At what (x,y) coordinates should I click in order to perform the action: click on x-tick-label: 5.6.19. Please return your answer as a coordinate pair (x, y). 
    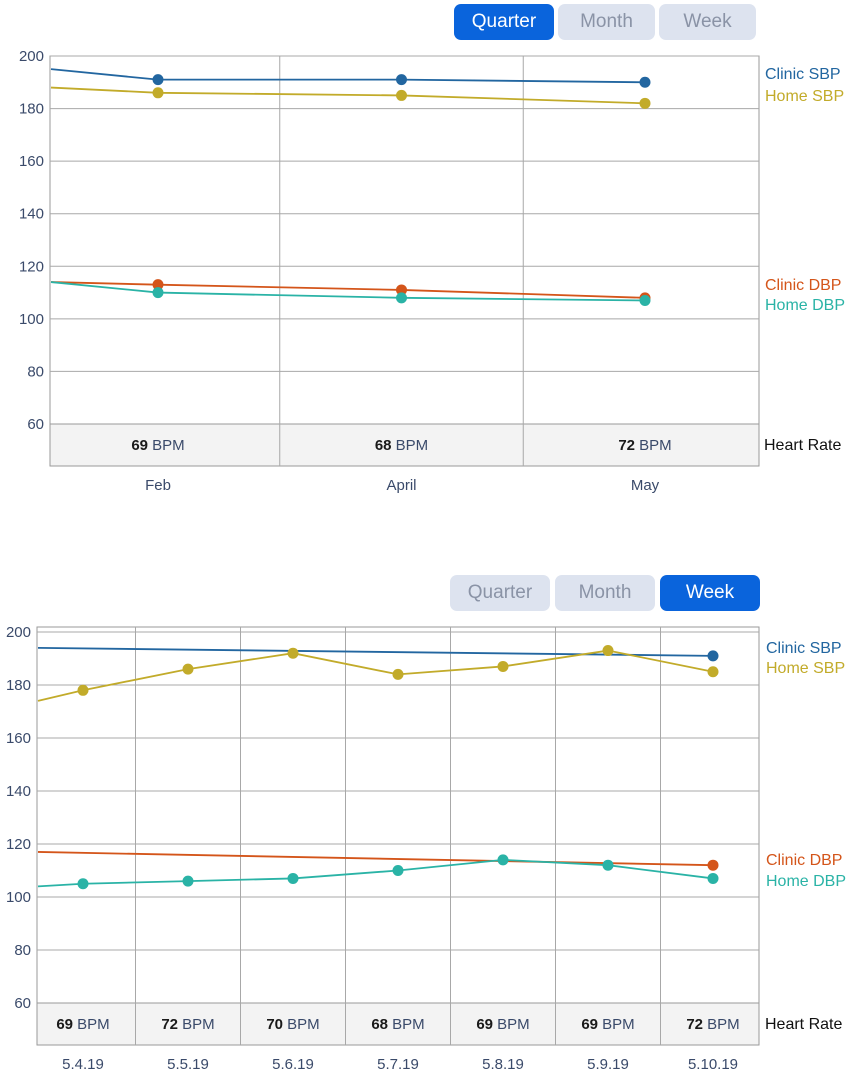
    Looking at the image, I should click on (293, 1064).